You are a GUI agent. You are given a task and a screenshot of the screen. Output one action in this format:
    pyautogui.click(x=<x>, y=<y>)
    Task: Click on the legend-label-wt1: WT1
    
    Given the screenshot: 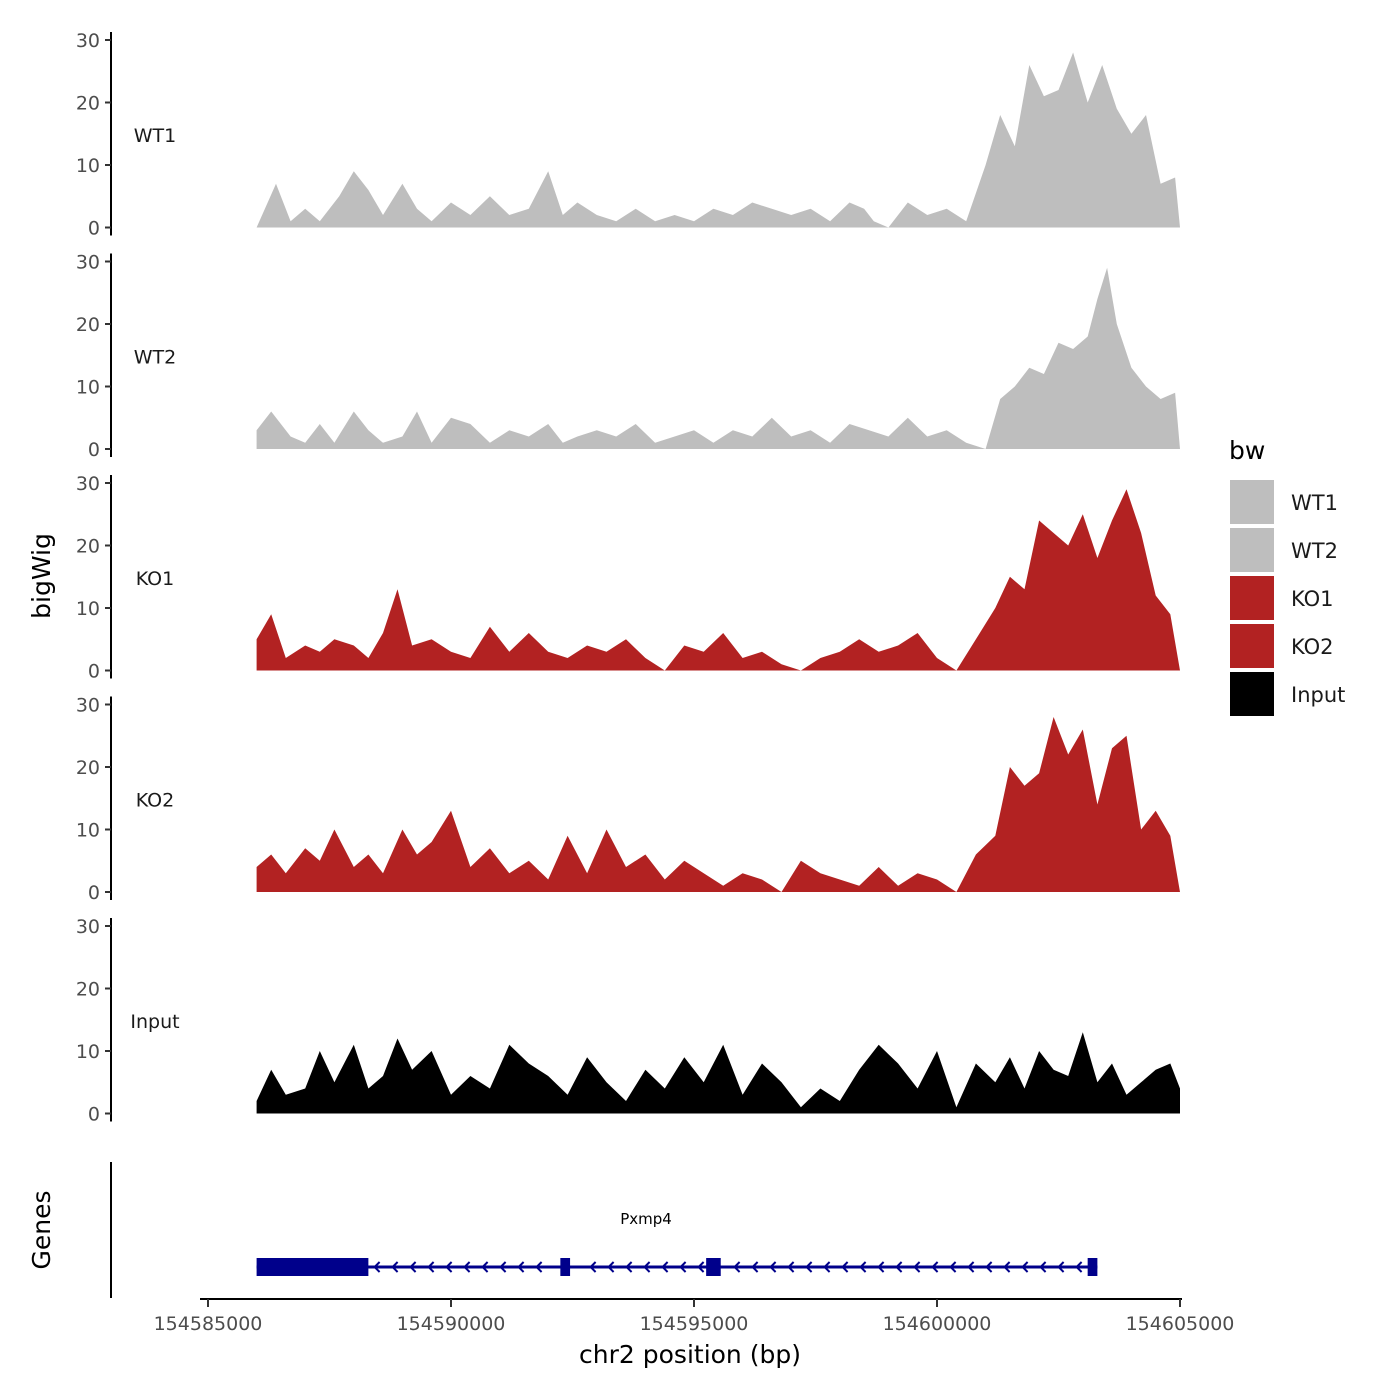 What is the action you would take?
    pyautogui.click(x=1314, y=503)
    